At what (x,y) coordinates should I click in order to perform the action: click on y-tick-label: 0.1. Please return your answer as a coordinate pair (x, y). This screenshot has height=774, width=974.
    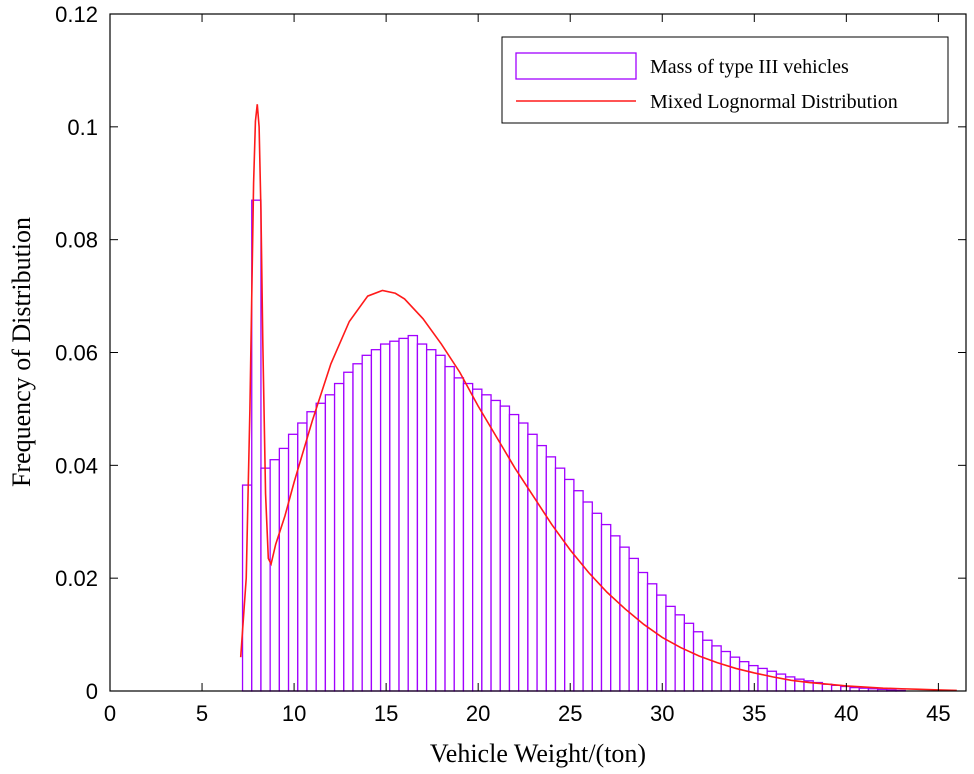
    Looking at the image, I should click on (82, 127).